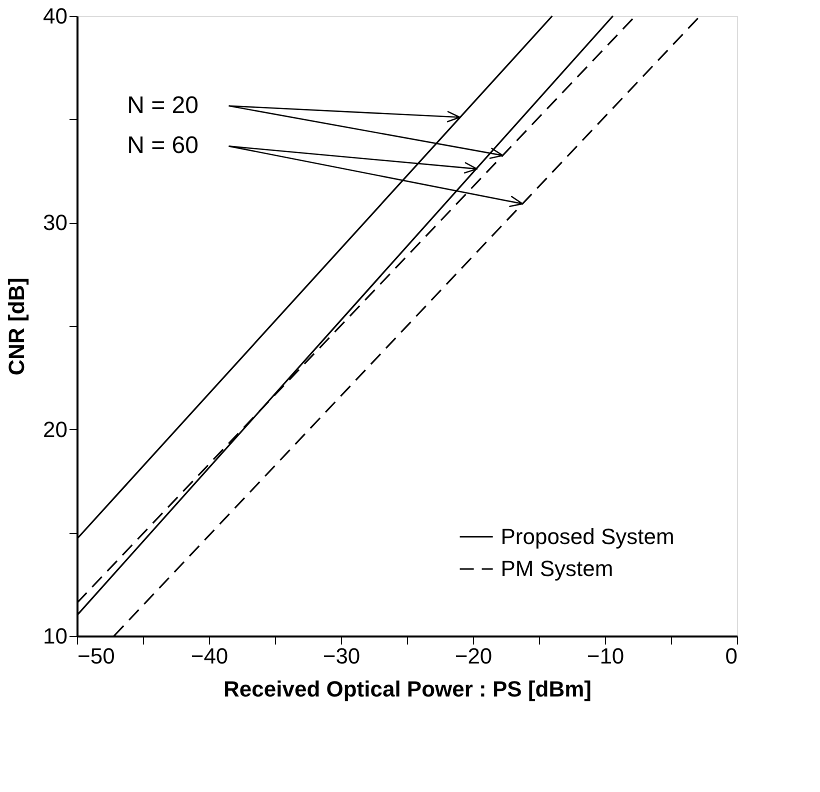  I want to click on x-tick-label: −20, so click(473, 656).